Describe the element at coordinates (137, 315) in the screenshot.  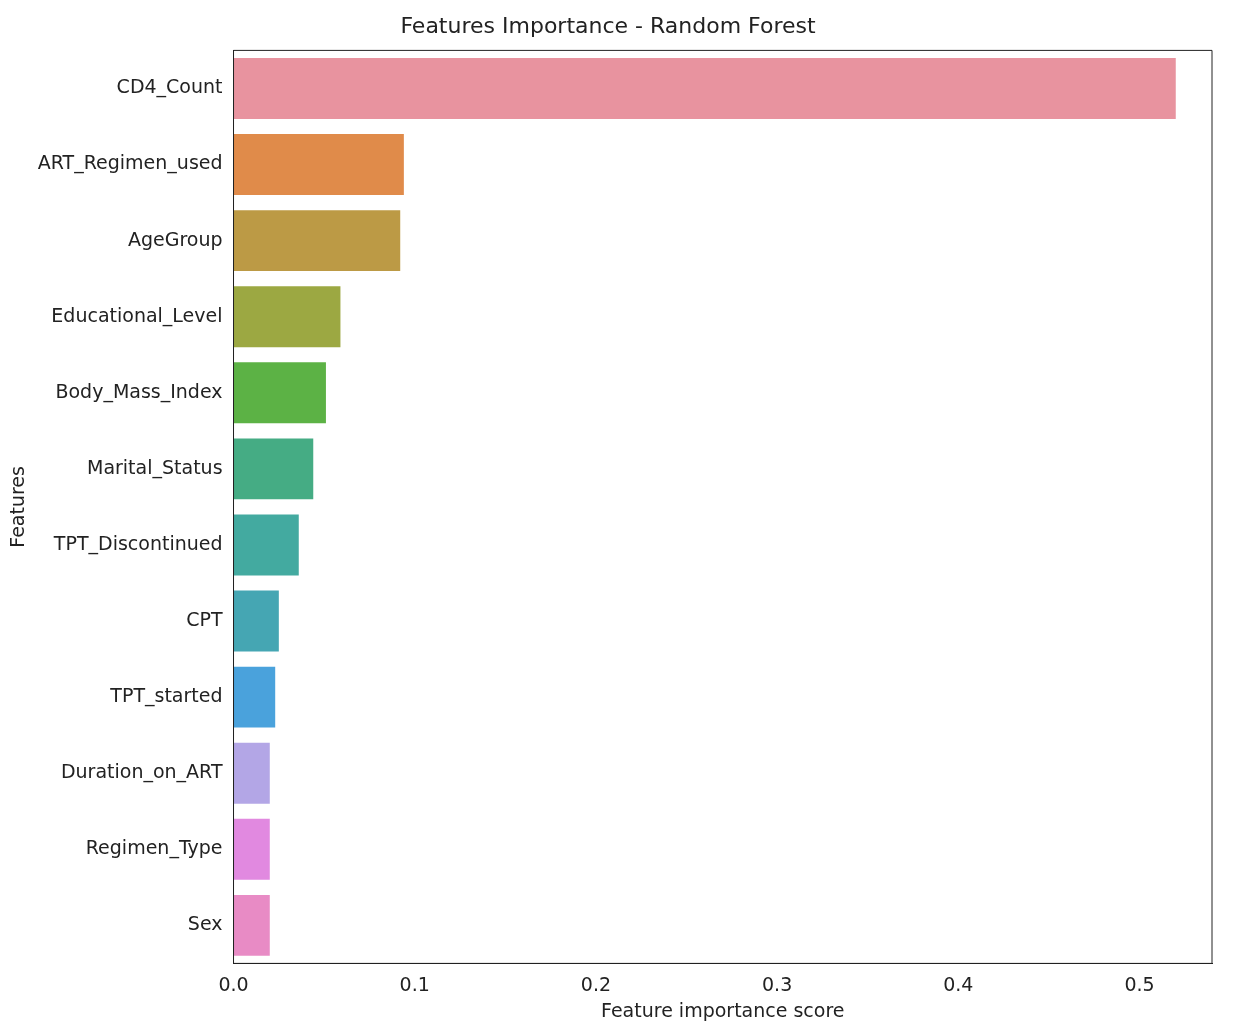
I see `y-tick-label: Educational_Level` at that location.